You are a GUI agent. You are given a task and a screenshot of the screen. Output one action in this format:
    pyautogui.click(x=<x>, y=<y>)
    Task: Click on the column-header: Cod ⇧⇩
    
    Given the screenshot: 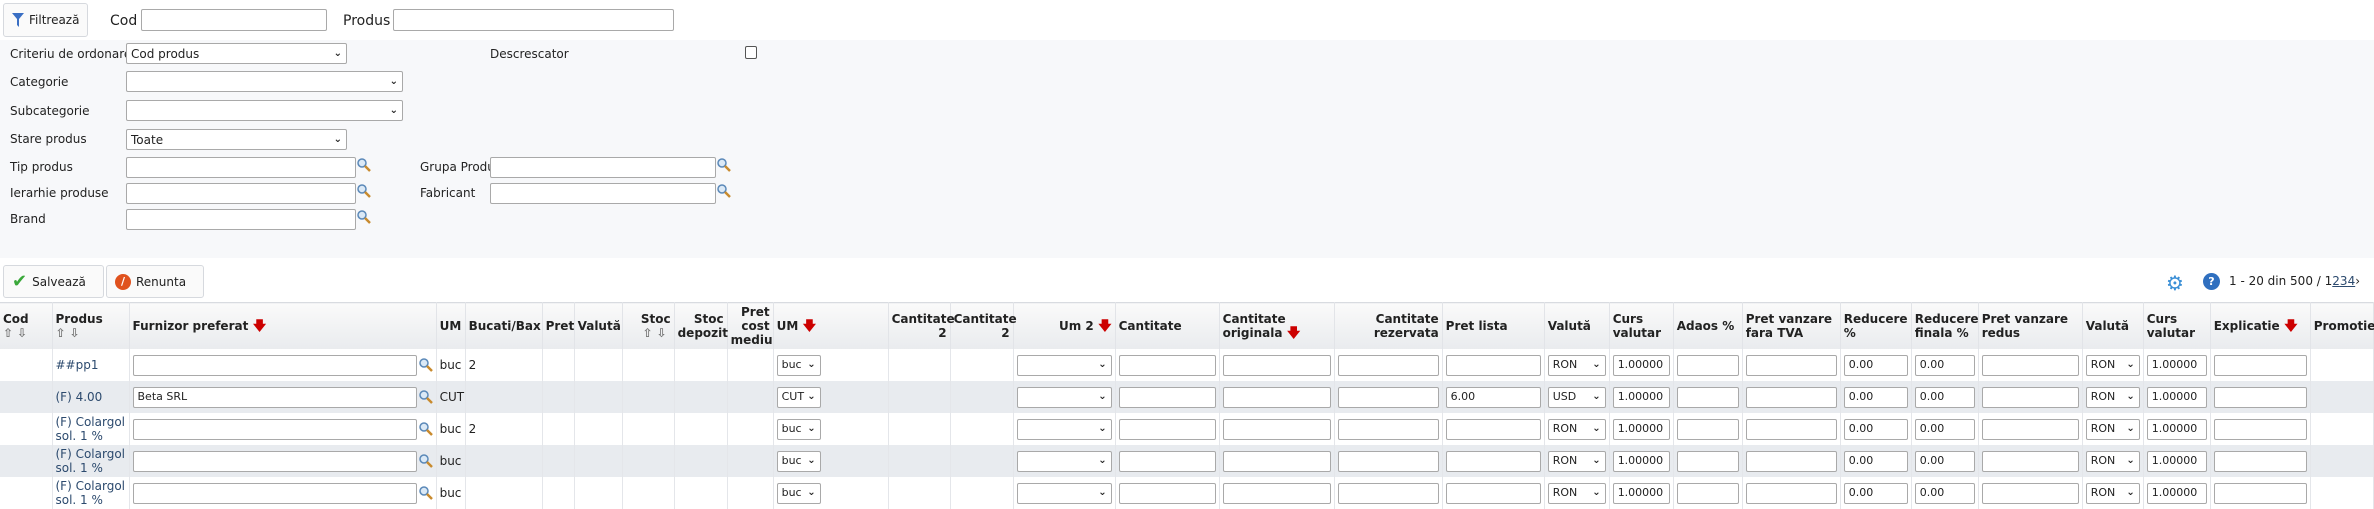 What is the action you would take?
    pyautogui.click(x=26, y=325)
    